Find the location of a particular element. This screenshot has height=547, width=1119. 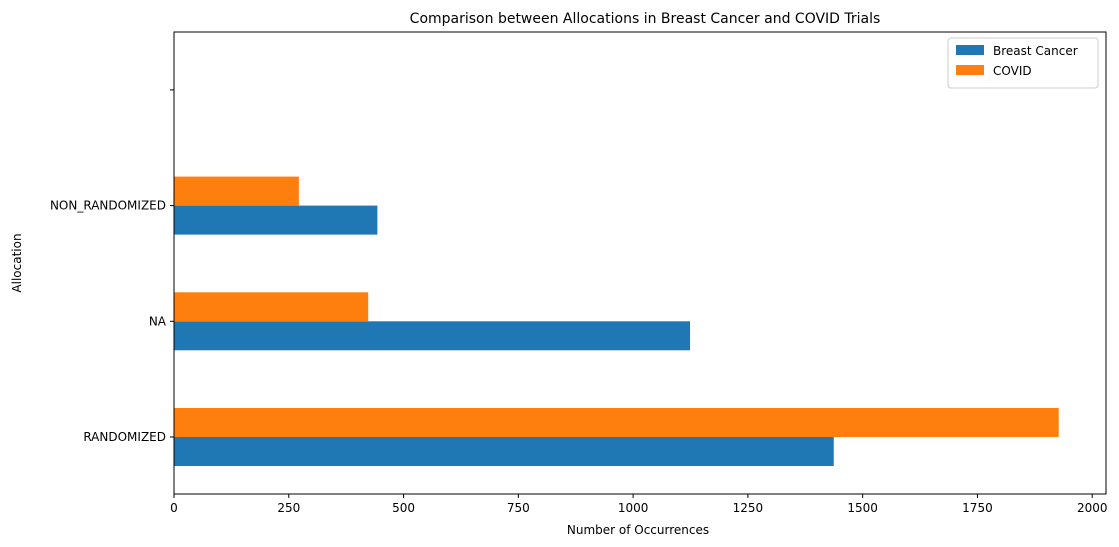

y-tick-label: RANDOMIZED is located at coordinates (124, 437).